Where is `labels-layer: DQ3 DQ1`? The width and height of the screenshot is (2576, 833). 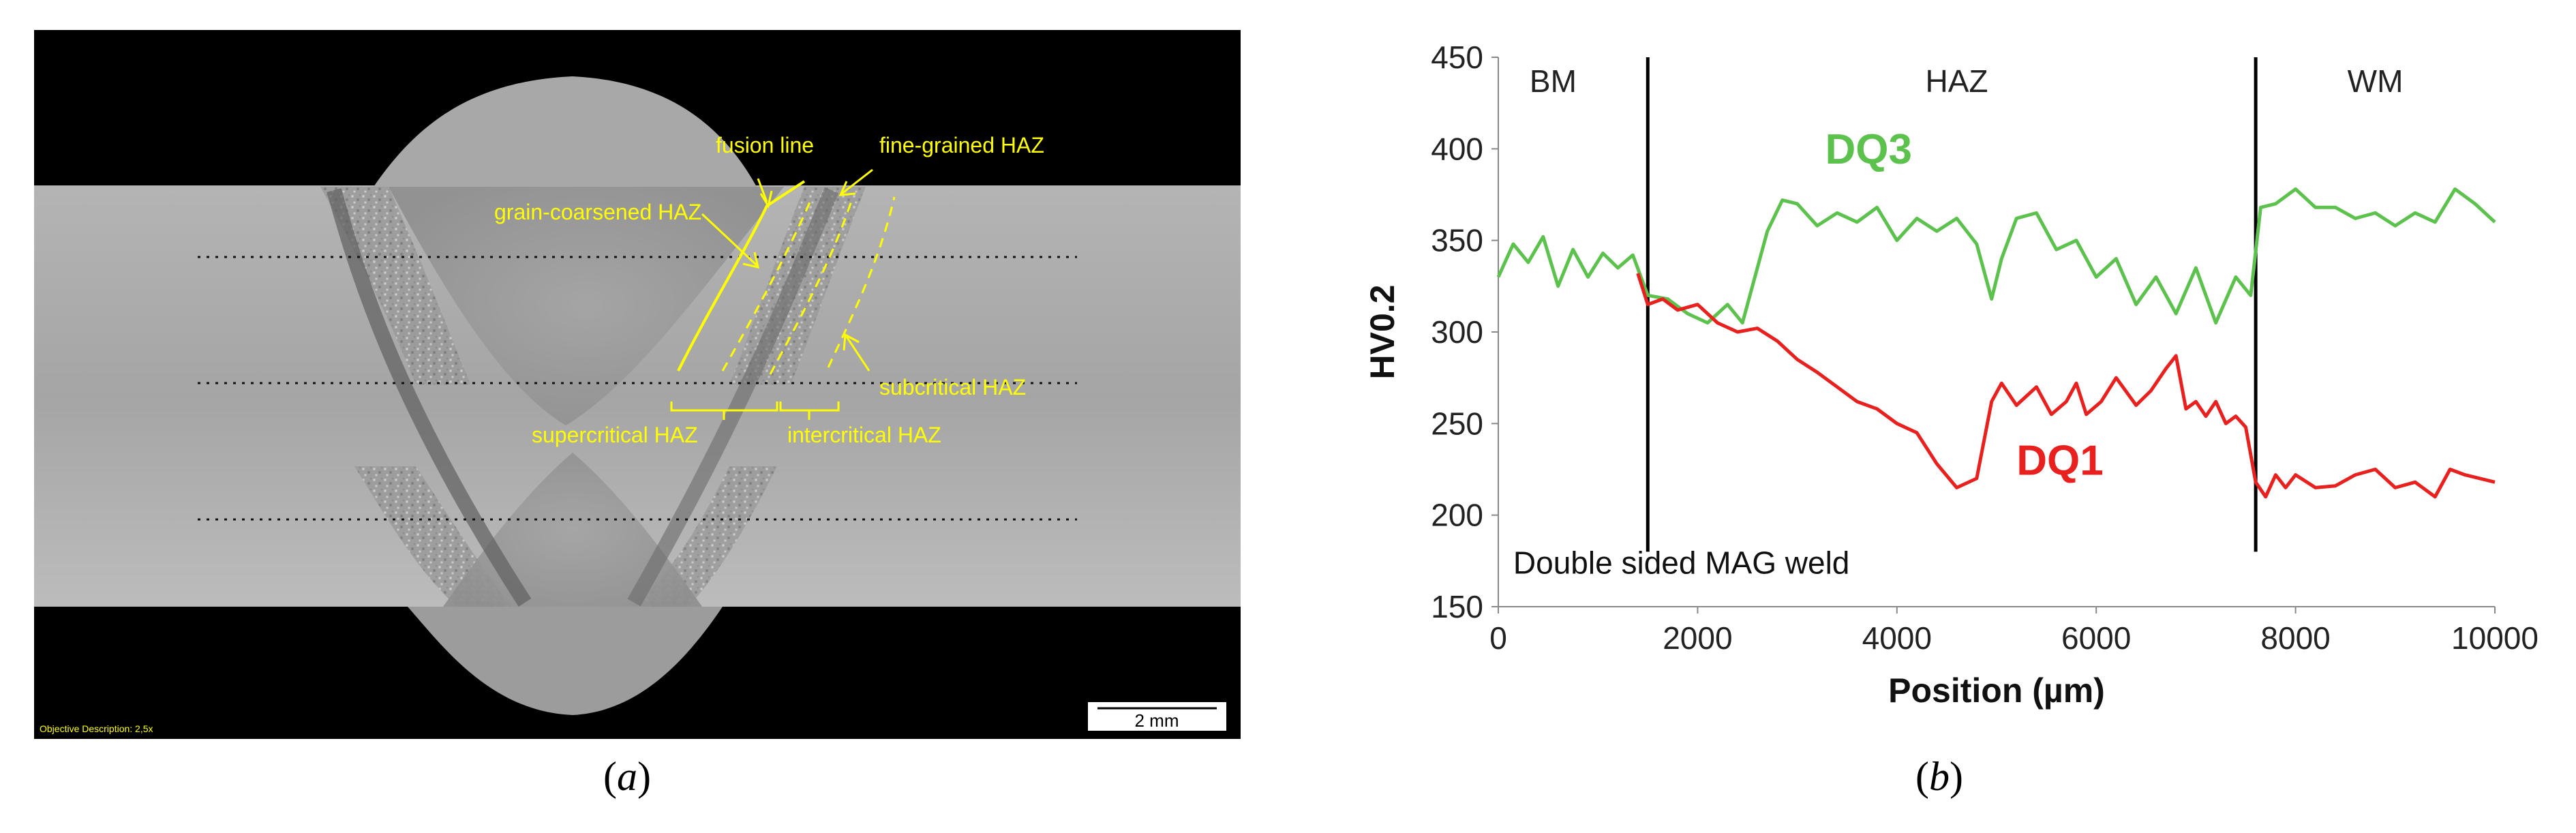 labels-layer: DQ3 DQ1 is located at coordinates (1964, 305).